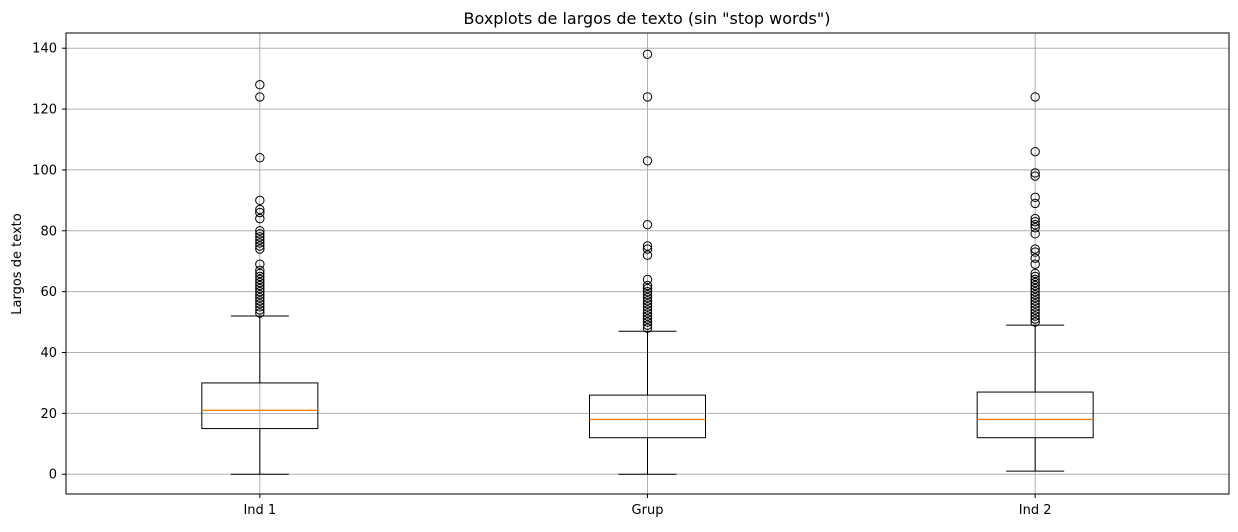 This screenshot has width=1238, height=532. I want to click on y-tick-label: 0, so click(53, 475).